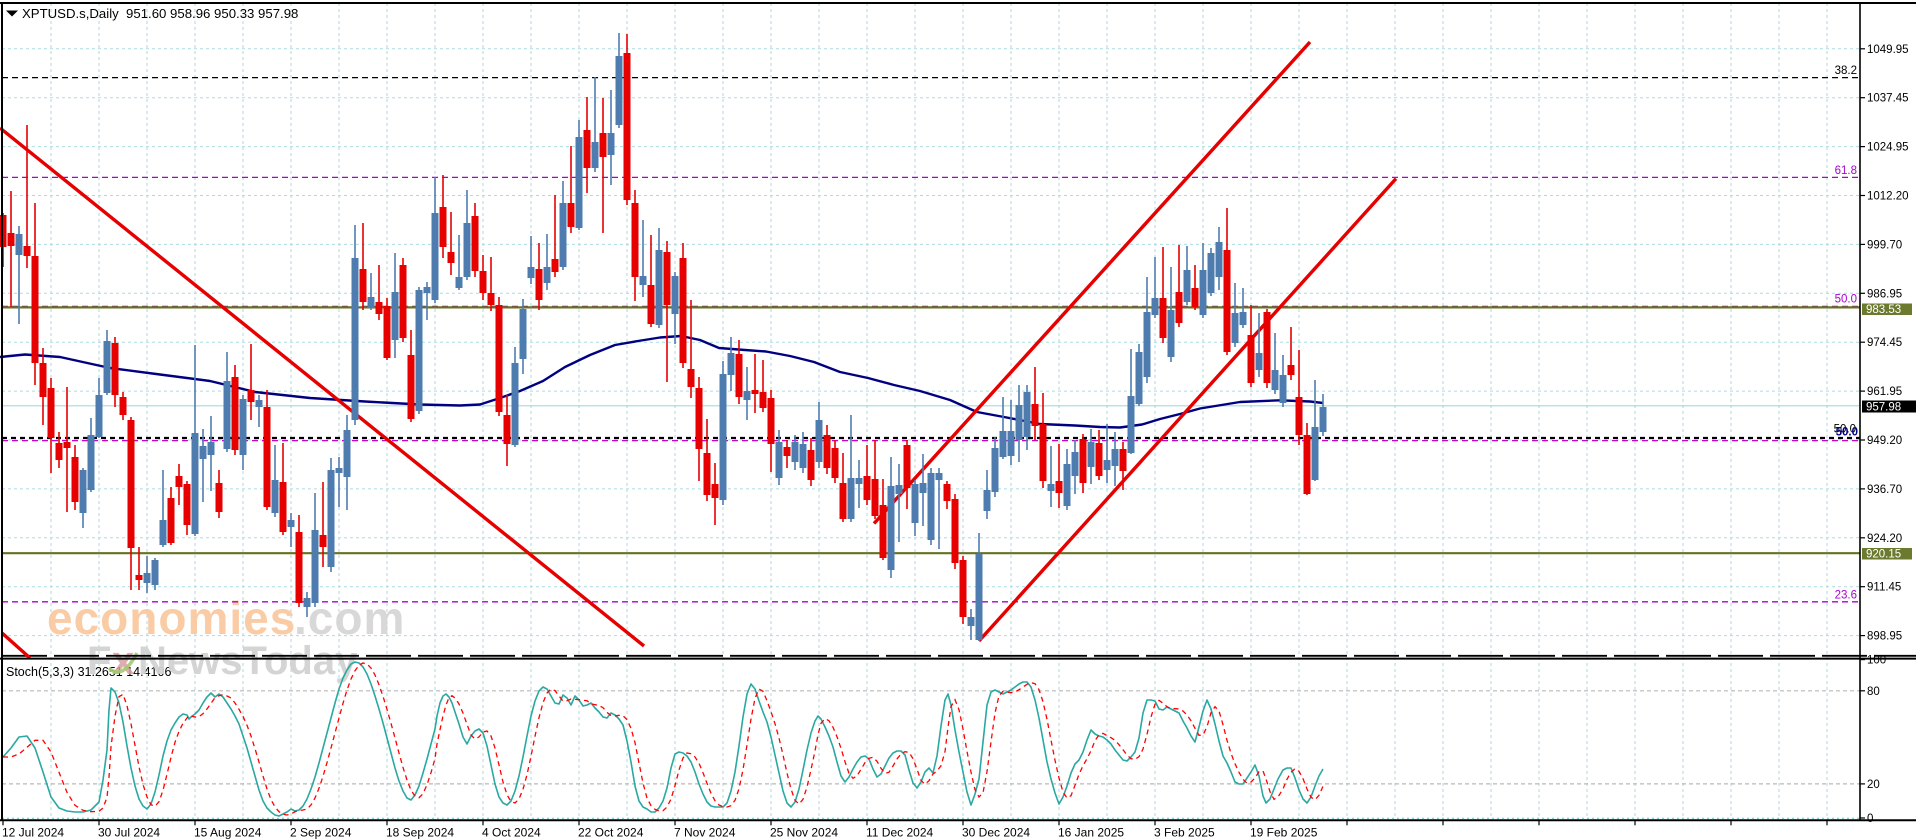 This screenshot has width=1916, height=840. Describe the element at coordinates (1884, 637) in the screenshot. I see `svg-text: 898.95` at that location.